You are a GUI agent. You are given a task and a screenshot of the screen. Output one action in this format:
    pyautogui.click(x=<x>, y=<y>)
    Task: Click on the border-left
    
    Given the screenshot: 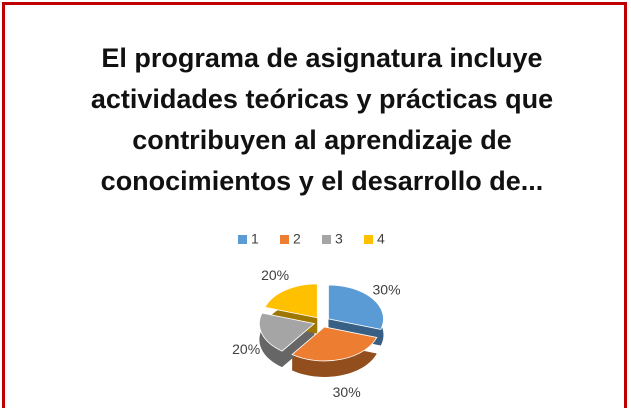 What is the action you would take?
    pyautogui.click(x=3, y=205)
    